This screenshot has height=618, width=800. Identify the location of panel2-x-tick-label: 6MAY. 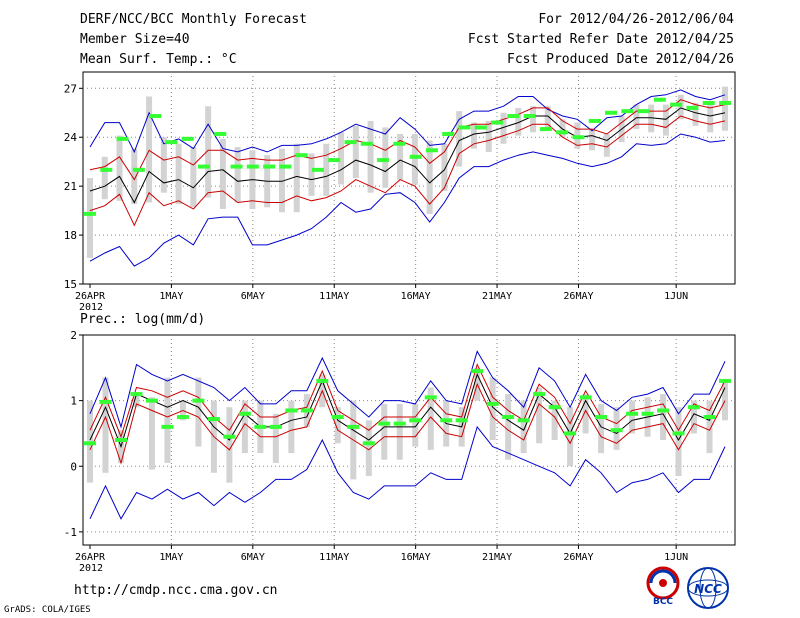
(253, 557).